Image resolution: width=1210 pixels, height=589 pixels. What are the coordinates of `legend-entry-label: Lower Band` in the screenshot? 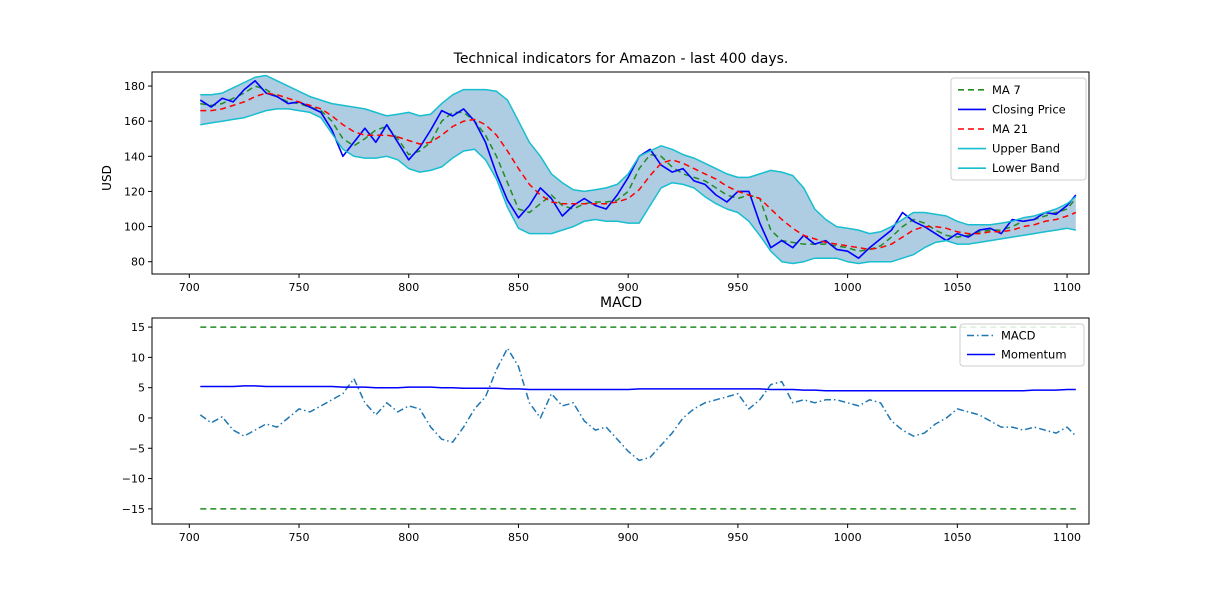 It's located at (1026, 168).